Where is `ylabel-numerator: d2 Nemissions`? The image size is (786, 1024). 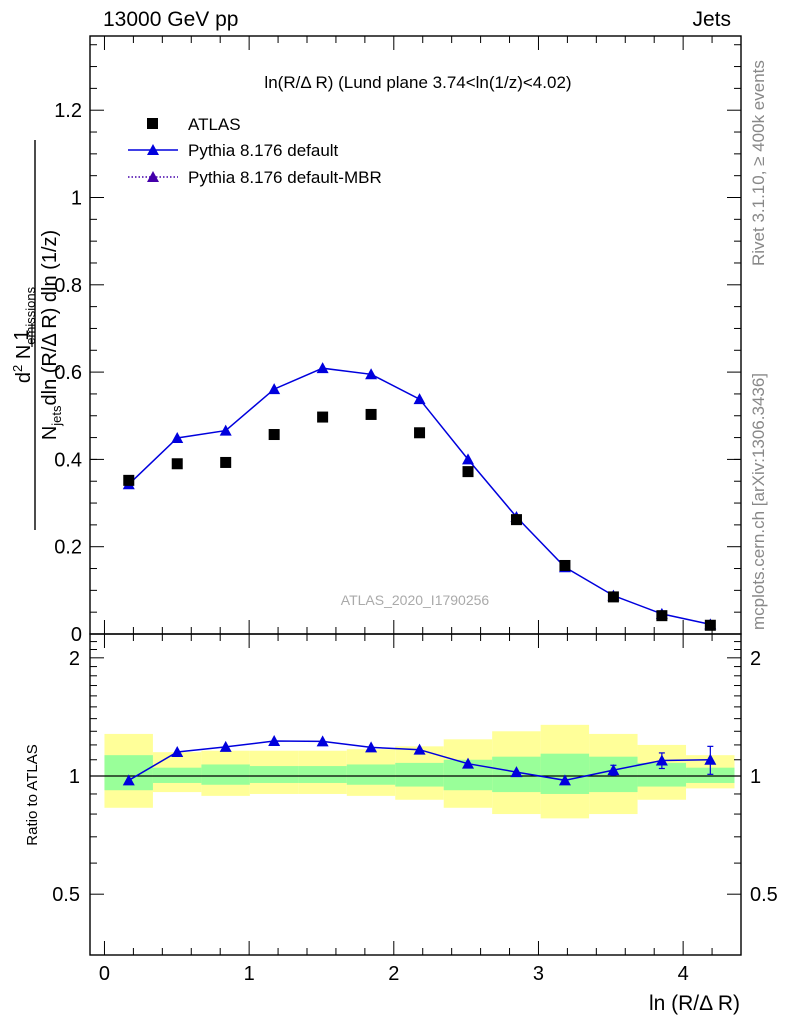
ylabel-numerator: d2 Nemissions is located at coordinates (24, 334).